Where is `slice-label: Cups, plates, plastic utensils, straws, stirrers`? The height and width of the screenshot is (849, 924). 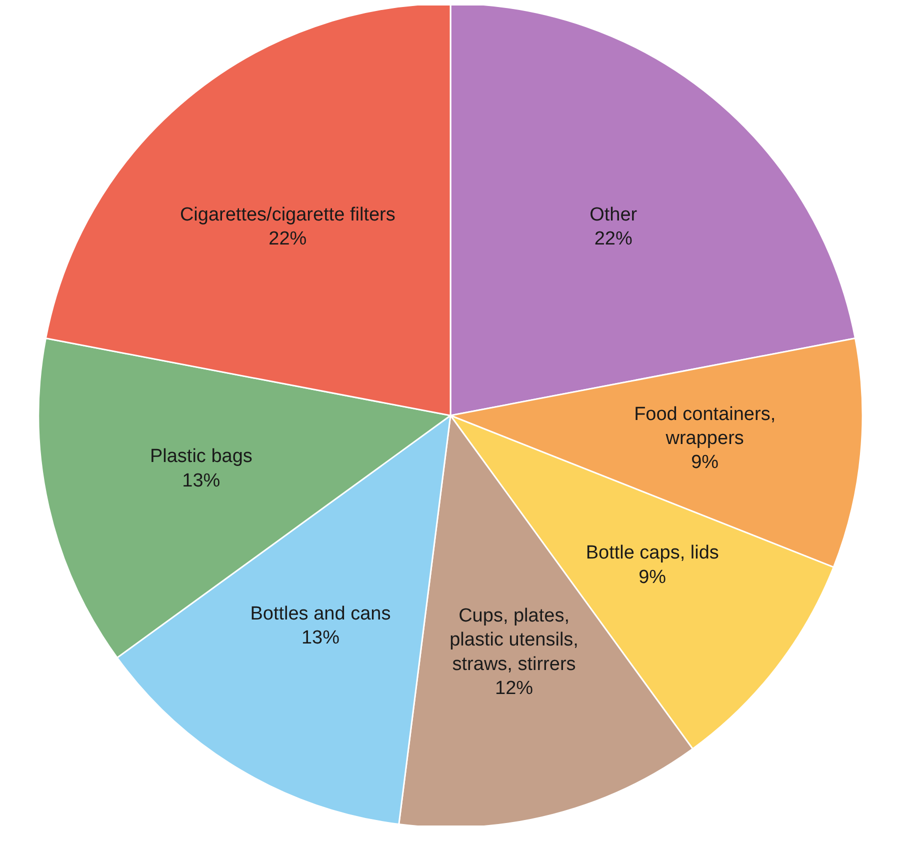
slice-label: Cups, plates, plastic utensils, straws, stirrers is located at coordinates (514, 640).